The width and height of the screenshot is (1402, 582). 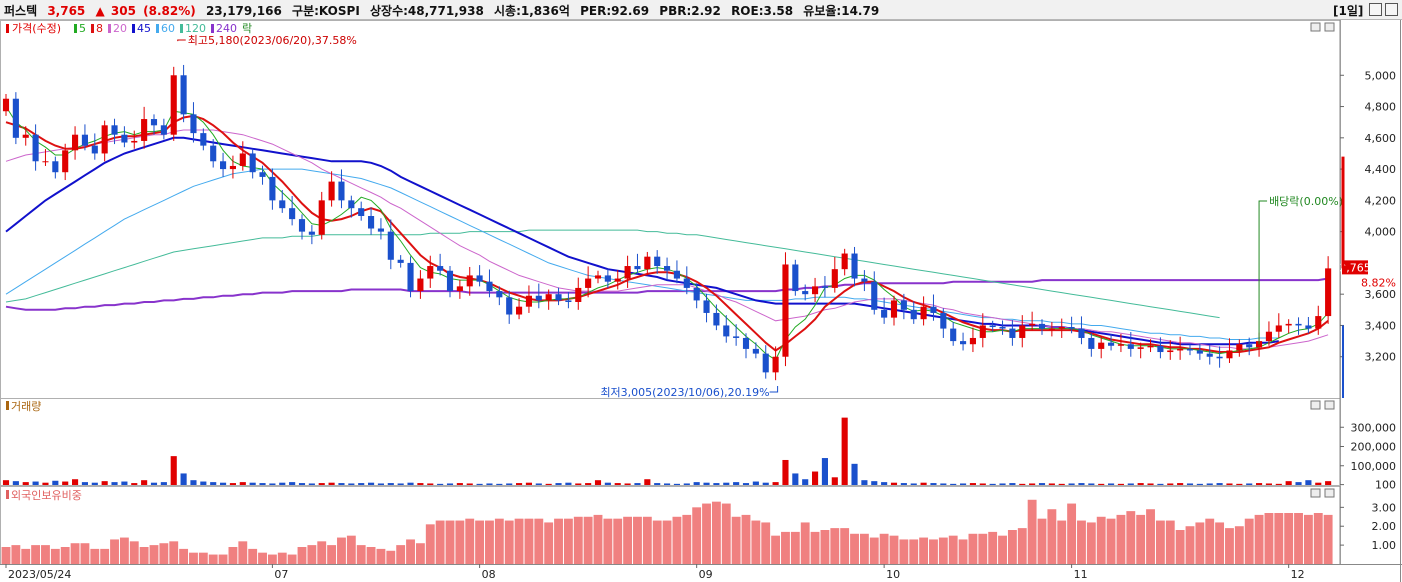 I want to click on current-price: 3,765, so click(x=66, y=11).